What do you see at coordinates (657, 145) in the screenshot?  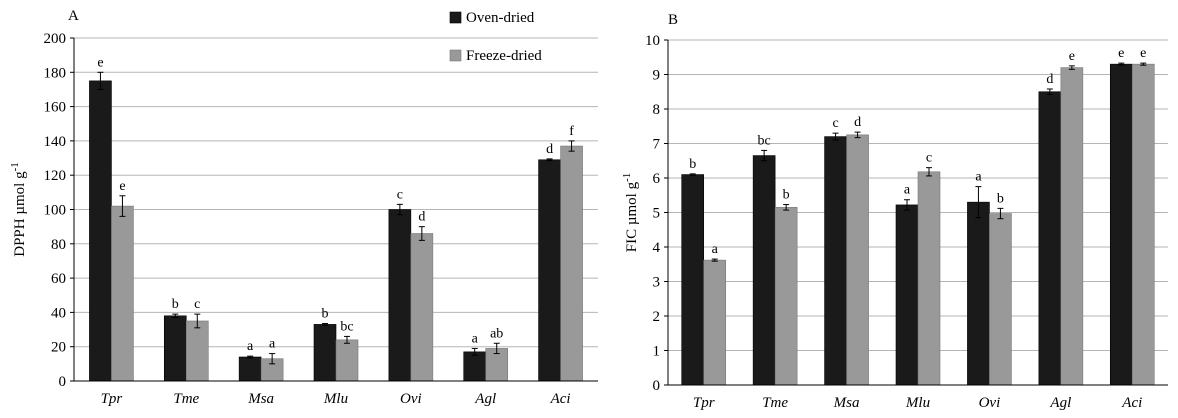 I see `y-tick-label: 7` at bounding box center [657, 145].